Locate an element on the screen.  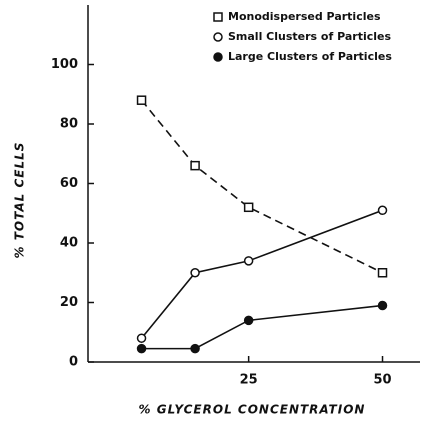
legend-label: Monodispersed Particles is located at coordinates (304, 16).